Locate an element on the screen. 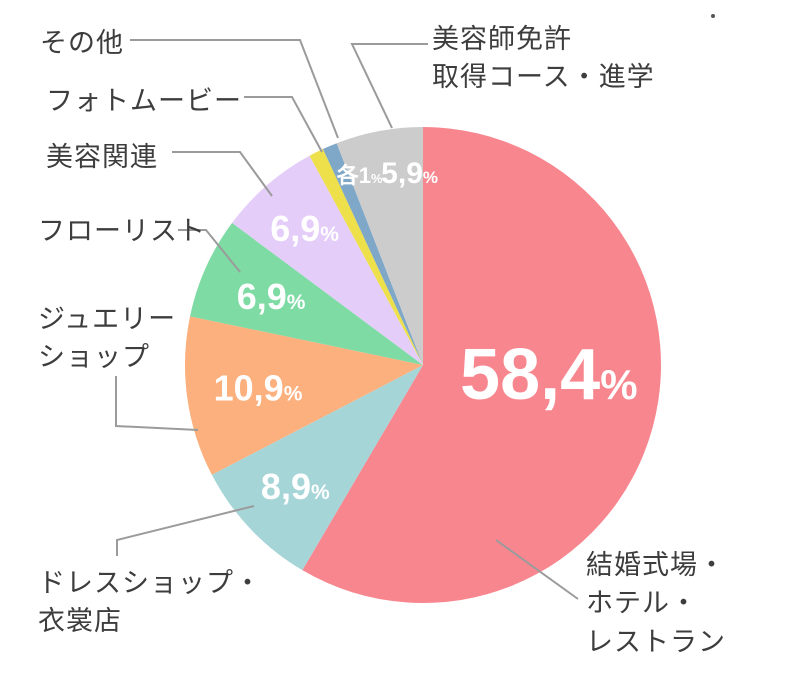  pct-label-6: 各1% is located at coordinates (359, 175).